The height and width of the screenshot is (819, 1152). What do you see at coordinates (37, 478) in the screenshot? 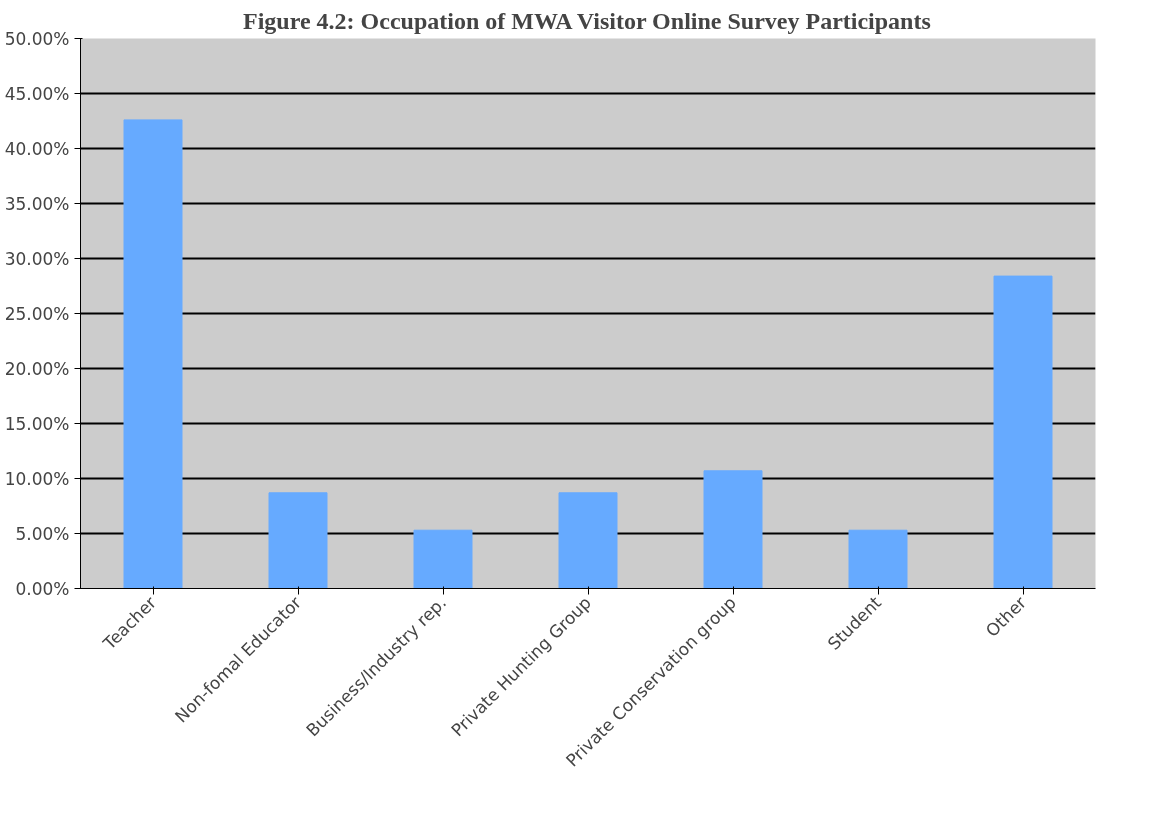
I see `y-tick-label: 10.00%` at bounding box center [37, 478].